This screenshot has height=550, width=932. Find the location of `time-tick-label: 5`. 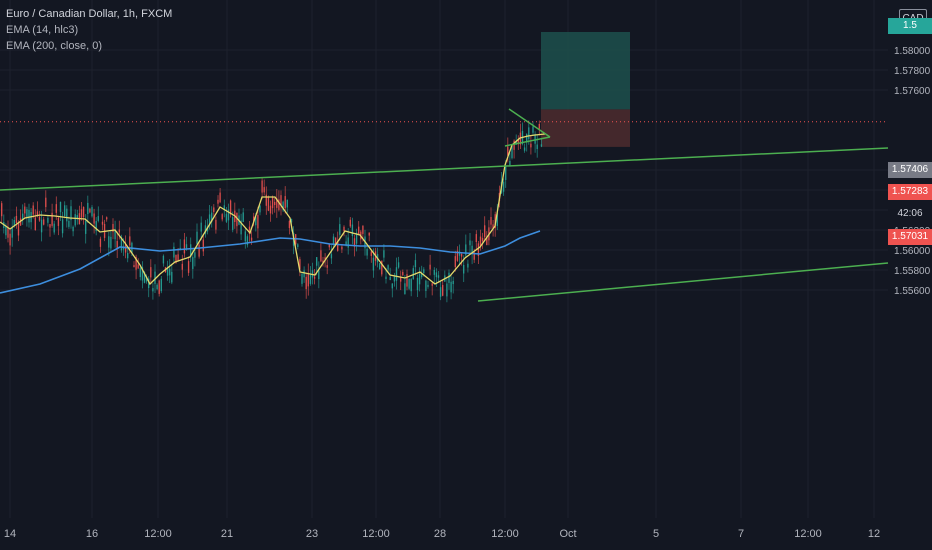

time-tick-label: 5 is located at coordinates (656, 534).